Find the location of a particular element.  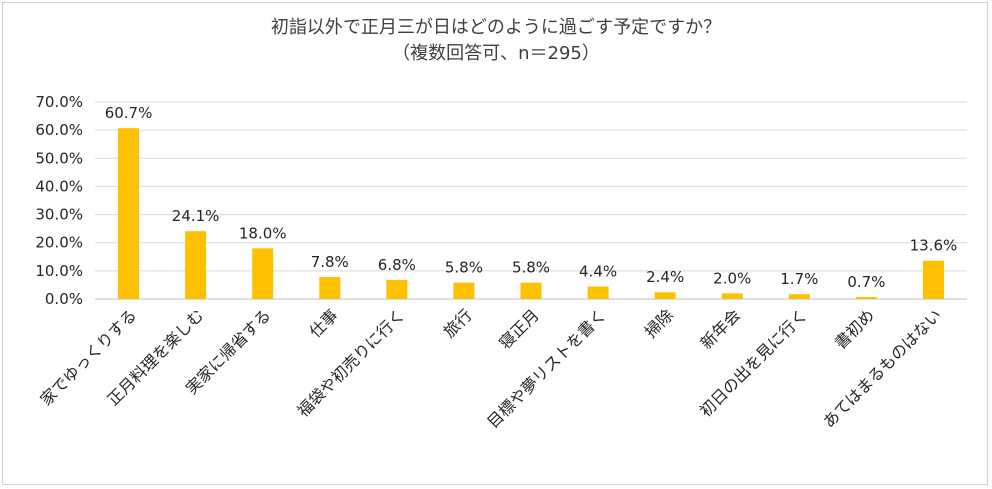

y-tick-label: 50.0% is located at coordinates (59, 158).